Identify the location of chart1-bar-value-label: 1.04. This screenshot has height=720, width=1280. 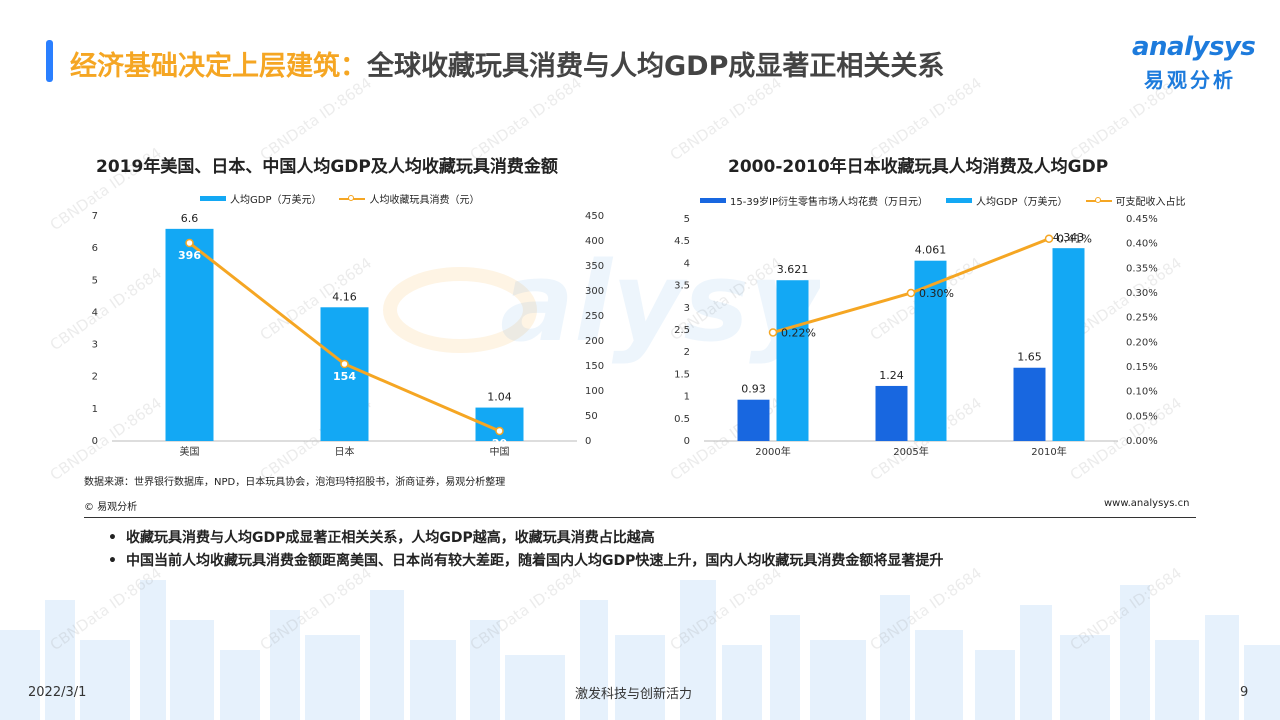
(499, 397).